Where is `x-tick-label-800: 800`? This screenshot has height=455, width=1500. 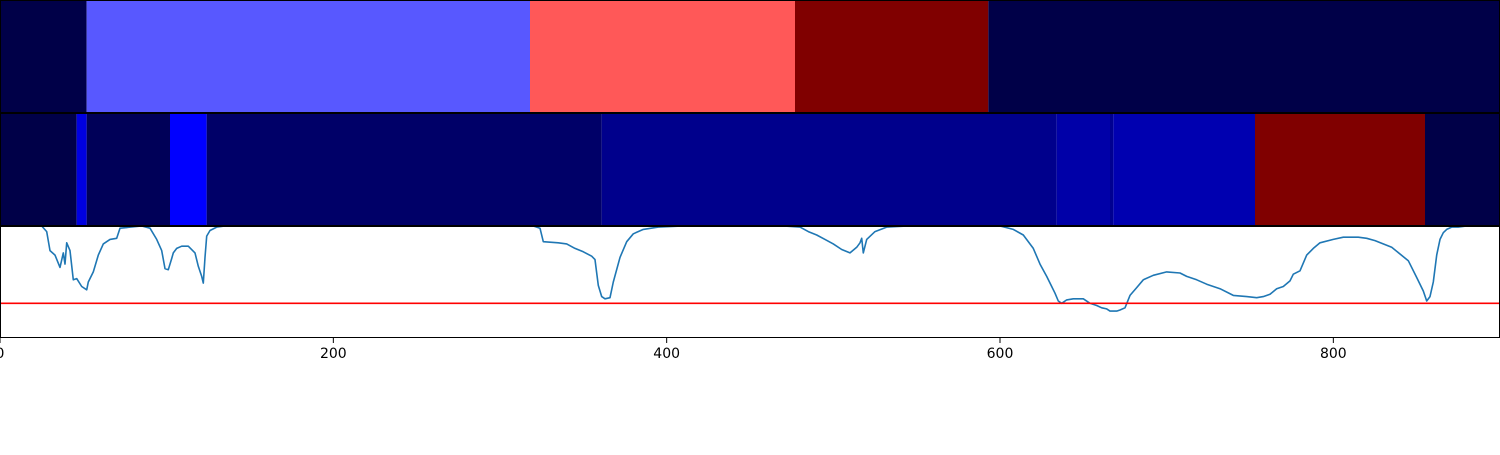 x-tick-label-800: 800 is located at coordinates (1333, 354).